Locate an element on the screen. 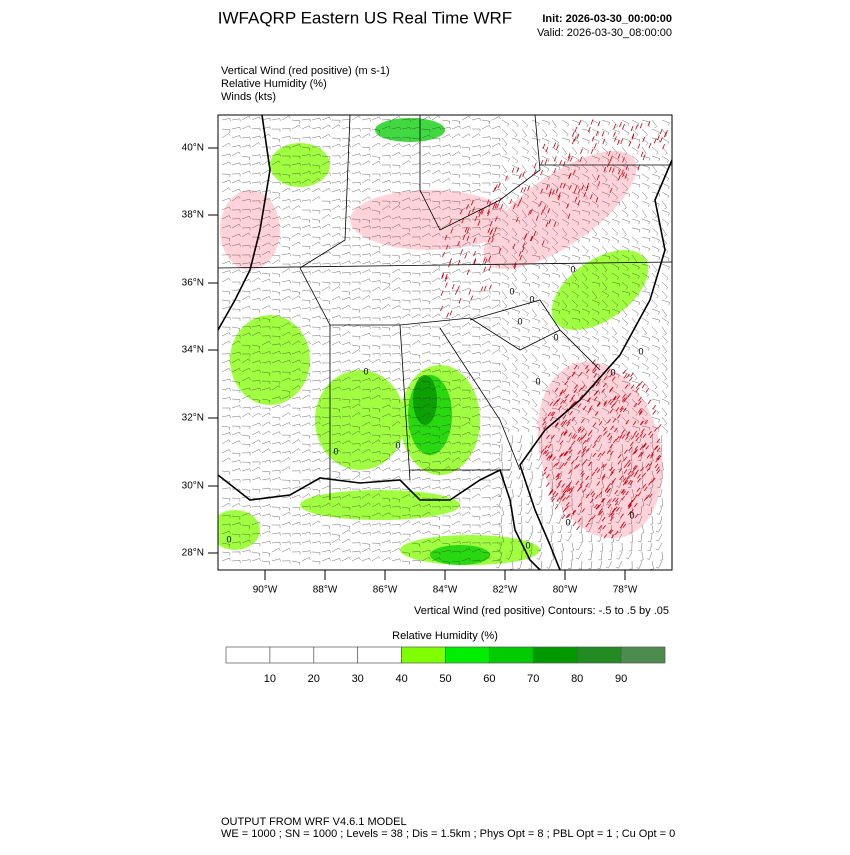 The width and height of the screenshot is (850, 855). colorbar-label: 80 is located at coordinates (577, 679).